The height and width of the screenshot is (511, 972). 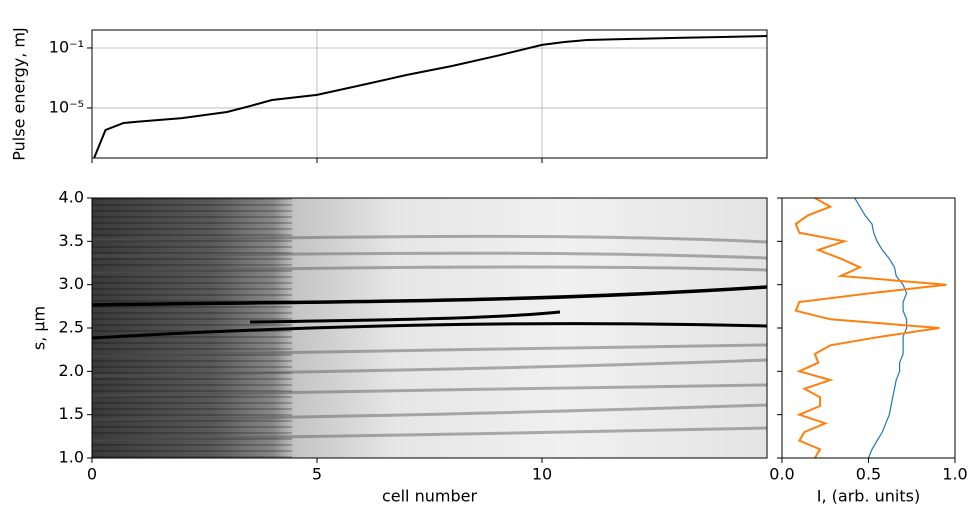 What do you see at coordinates (781, 474) in the screenshot?
I see `x-tick-label: 0.0` at bounding box center [781, 474].